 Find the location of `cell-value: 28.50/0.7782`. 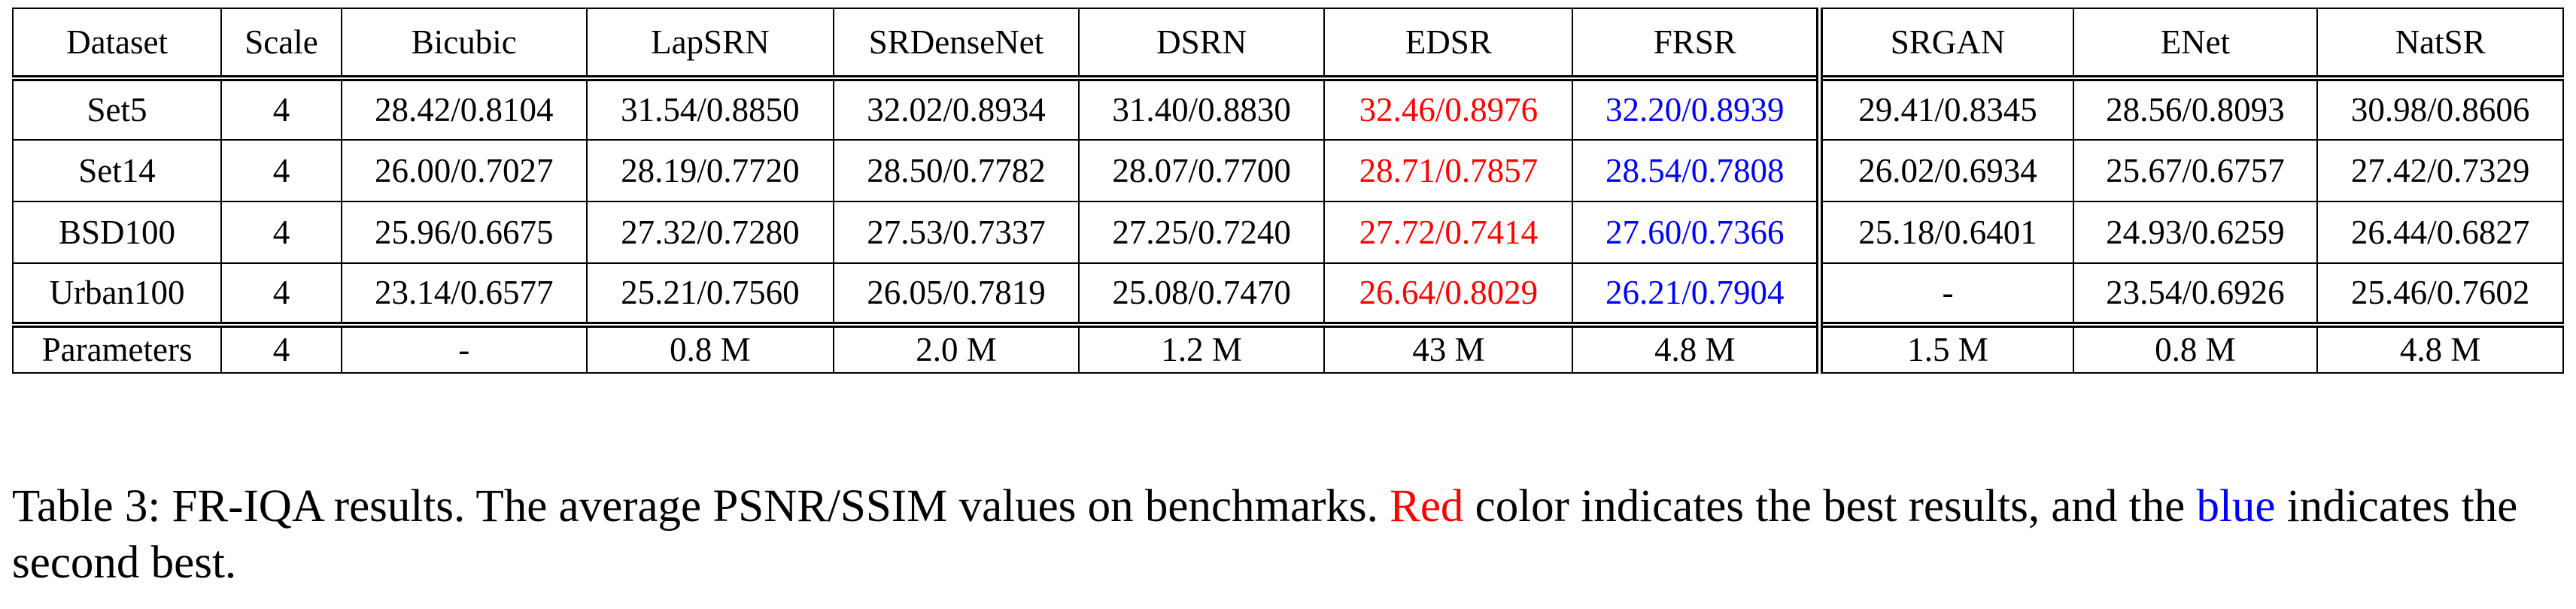

cell-value: 28.50/0.7782 is located at coordinates (957, 170).